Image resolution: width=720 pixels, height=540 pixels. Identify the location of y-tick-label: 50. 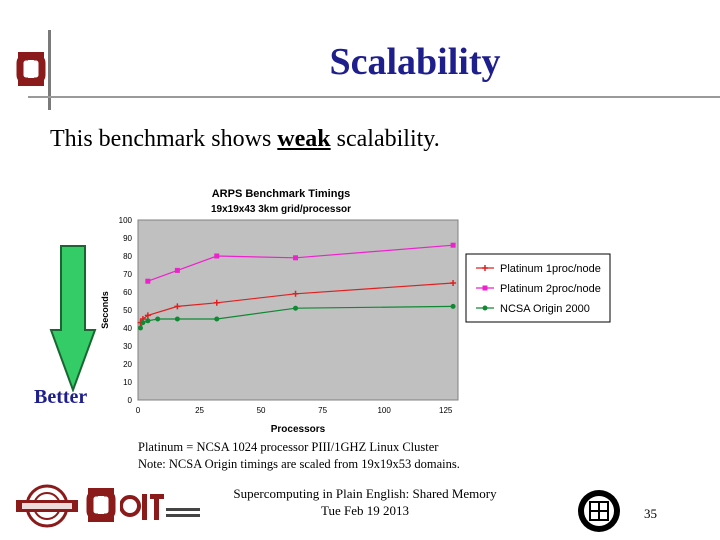
(127, 310).